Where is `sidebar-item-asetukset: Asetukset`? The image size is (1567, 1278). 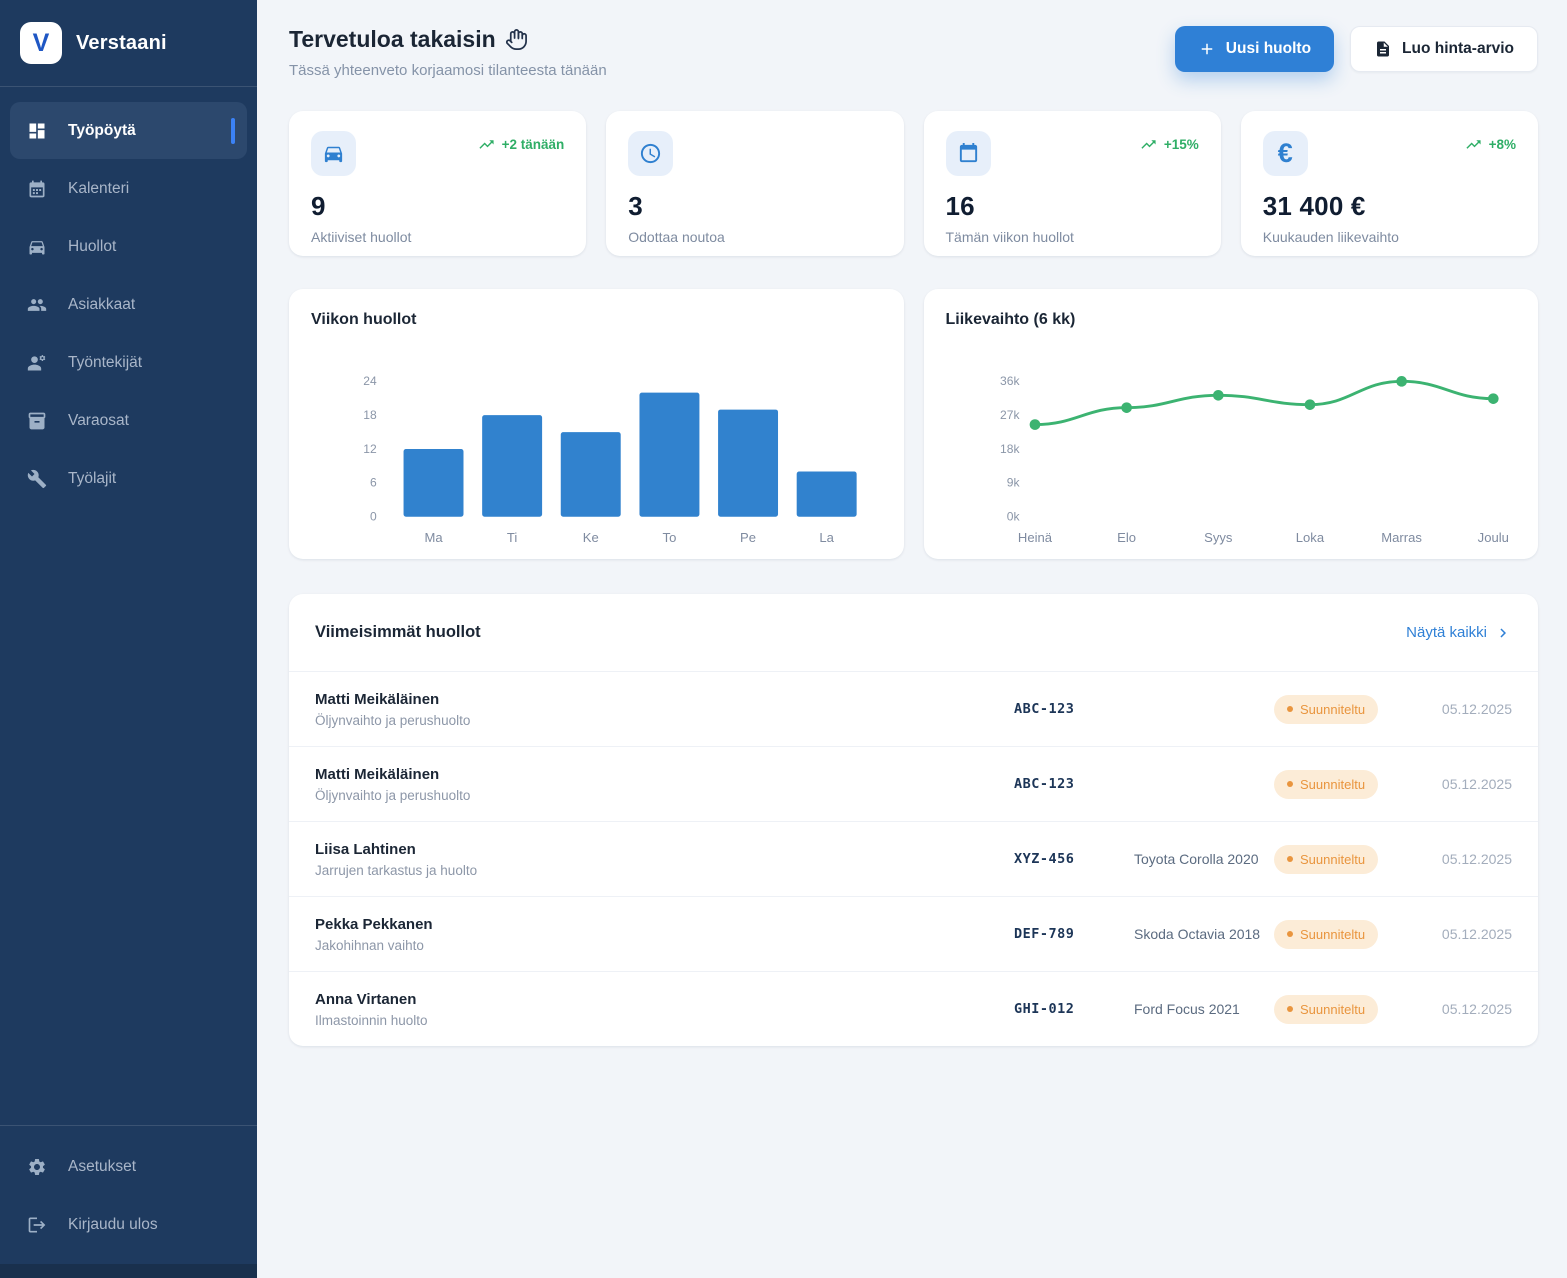
sidebar-item-asetukset: Asetukset is located at coordinates (128, 1166).